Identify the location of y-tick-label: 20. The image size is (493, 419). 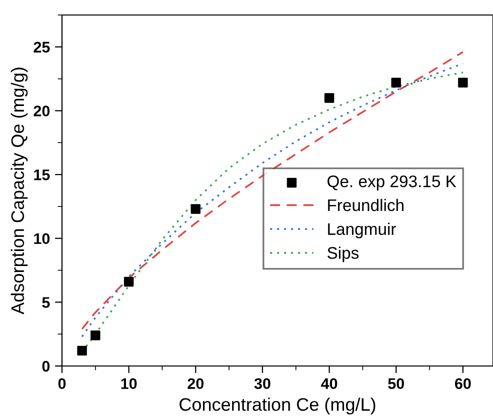
(42, 111).